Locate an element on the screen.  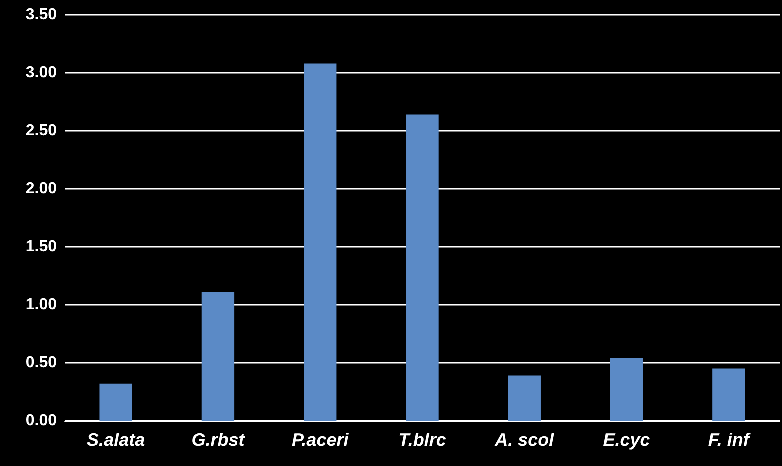
x-tick-label: A. scol is located at coordinates (525, 440).